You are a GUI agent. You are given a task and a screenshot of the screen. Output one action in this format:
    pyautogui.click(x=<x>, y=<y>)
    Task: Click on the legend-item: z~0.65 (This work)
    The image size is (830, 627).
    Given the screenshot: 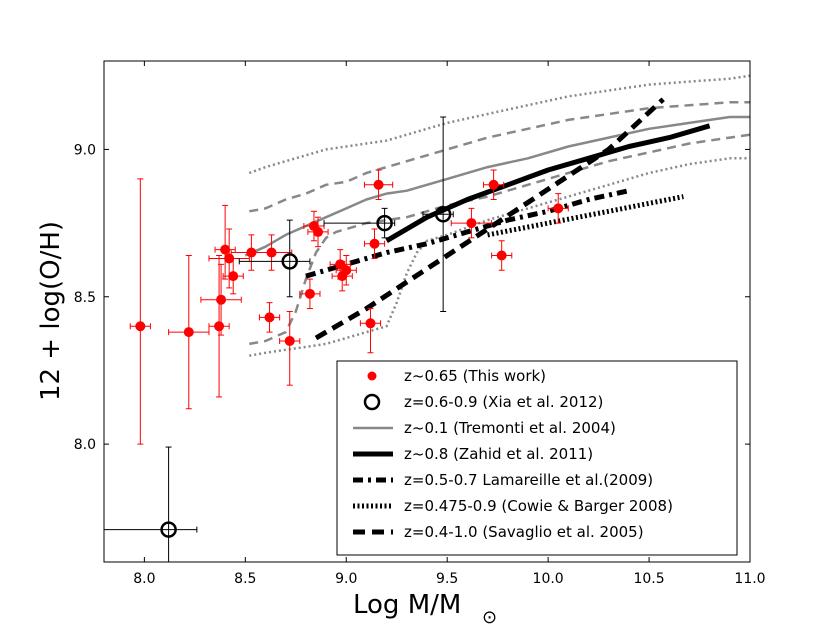 What is the action you would take?
    pyautogui.click(x=456, y=376)
    